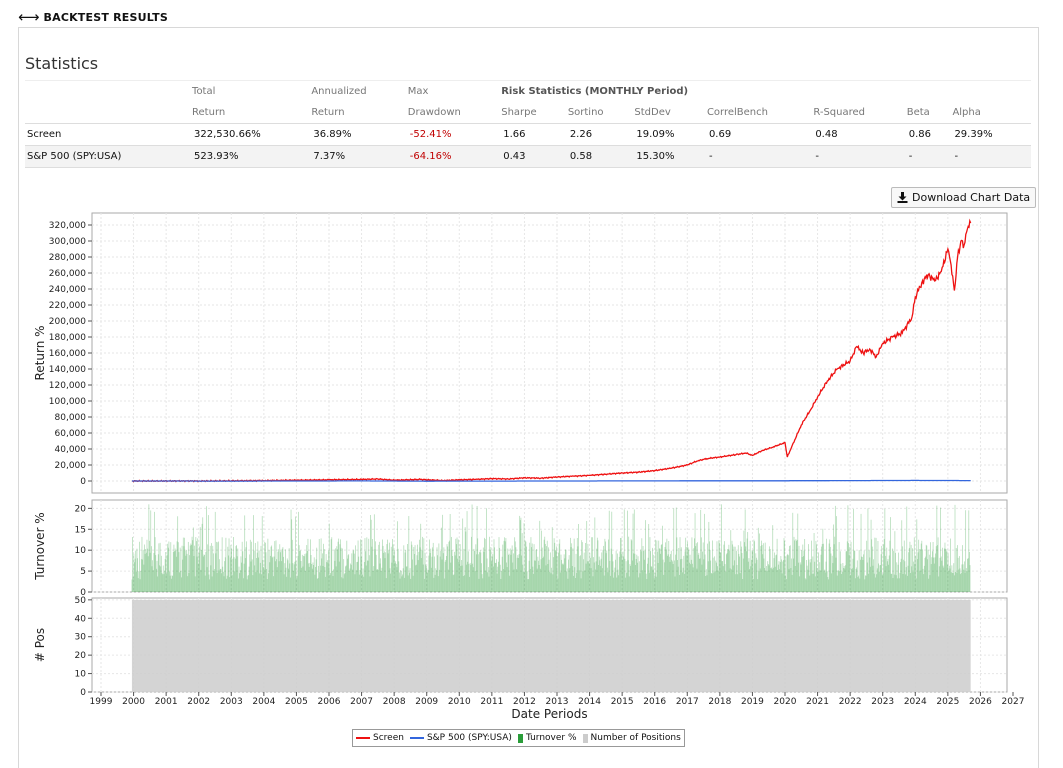 This screenshot has height=768, width=1063. Describe the element at coordinates (71, 434) in the screenshot. I see `return-panel-ytick-label: 60,000` at that location.